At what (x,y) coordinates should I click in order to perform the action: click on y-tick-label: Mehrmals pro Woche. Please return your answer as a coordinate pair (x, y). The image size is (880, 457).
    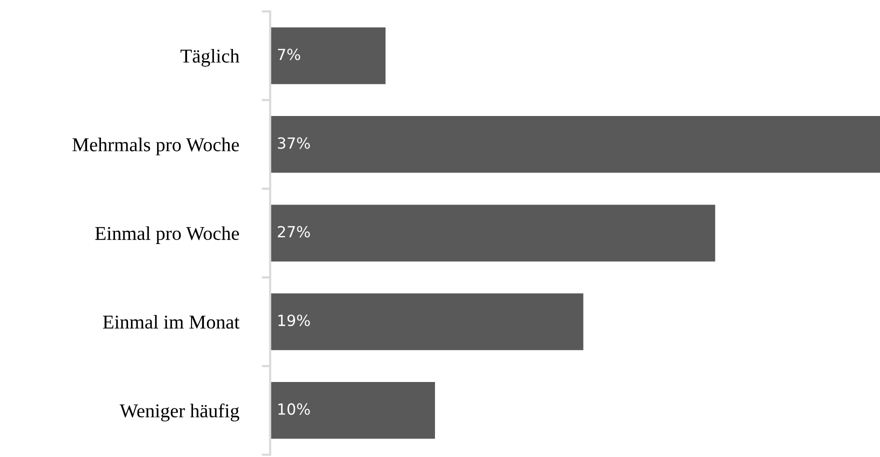
    Looking at the image, I should click on (155, 147).